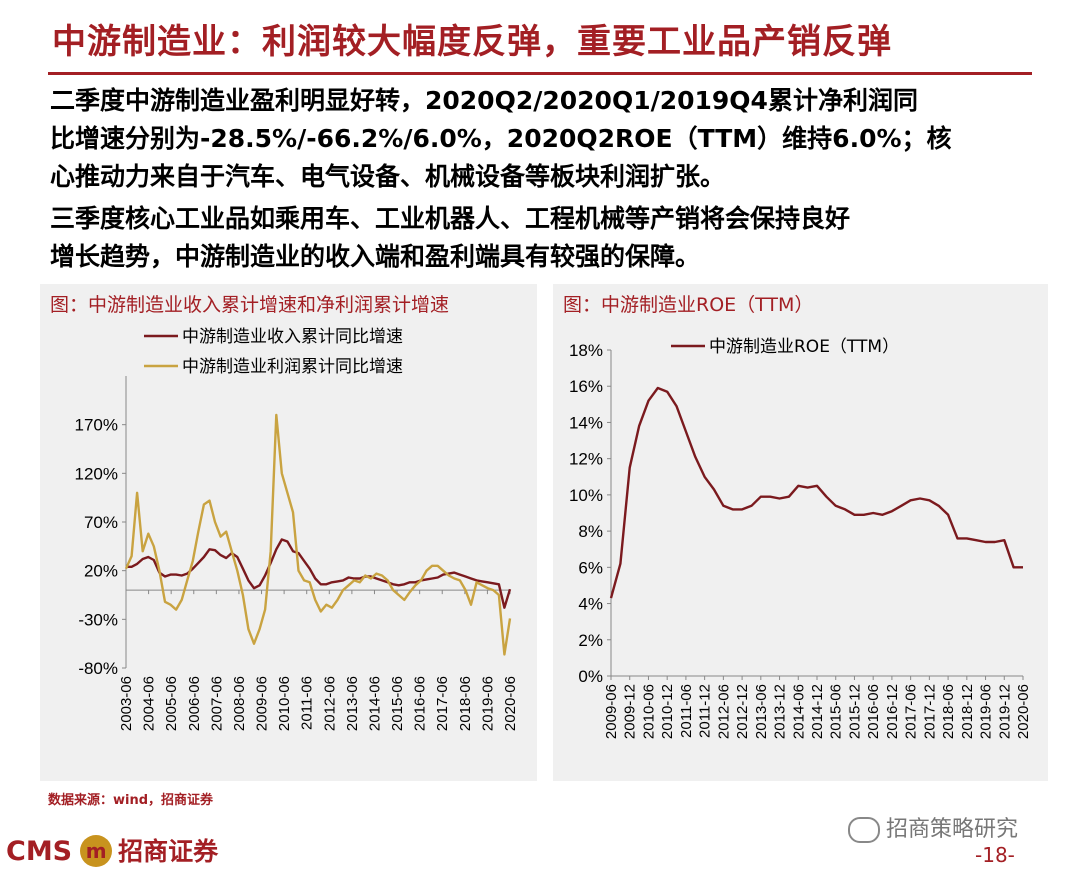 The height and width of the screenshot is (871, 1080). Describe the element at coordinates (388, 176) in the screenshot. I see `paragraph-line: 心推动力来自于汽车、电气设备、机械设备等板块利润扩张。` at that location.